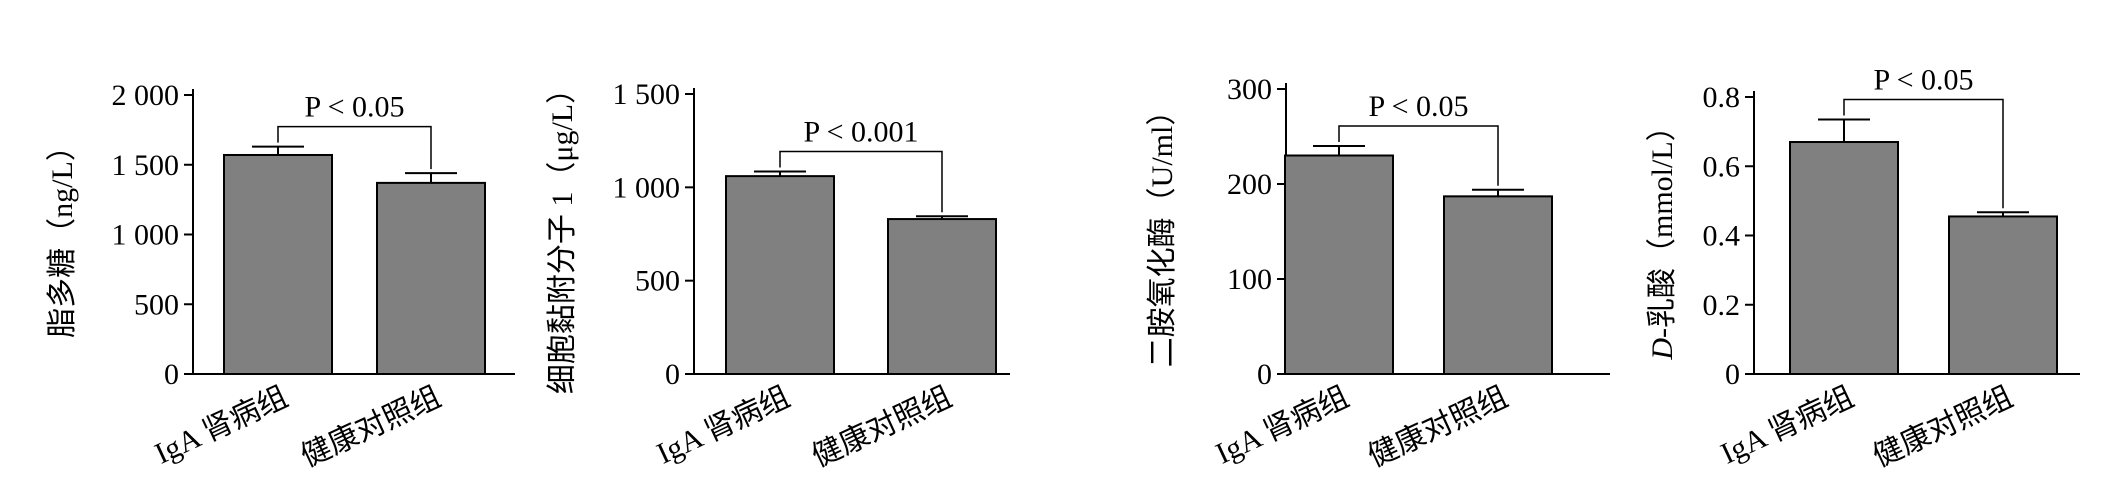  I want to click on y-tick-label: 0.2, so click(1722, 305).